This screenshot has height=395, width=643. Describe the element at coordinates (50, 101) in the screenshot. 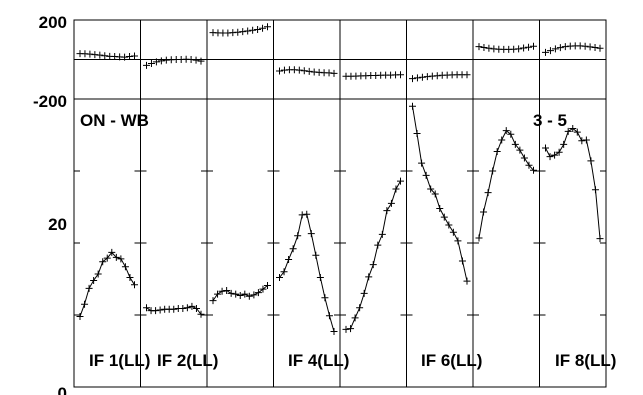

I see `upper-ytick-bottom: -200` at that location.